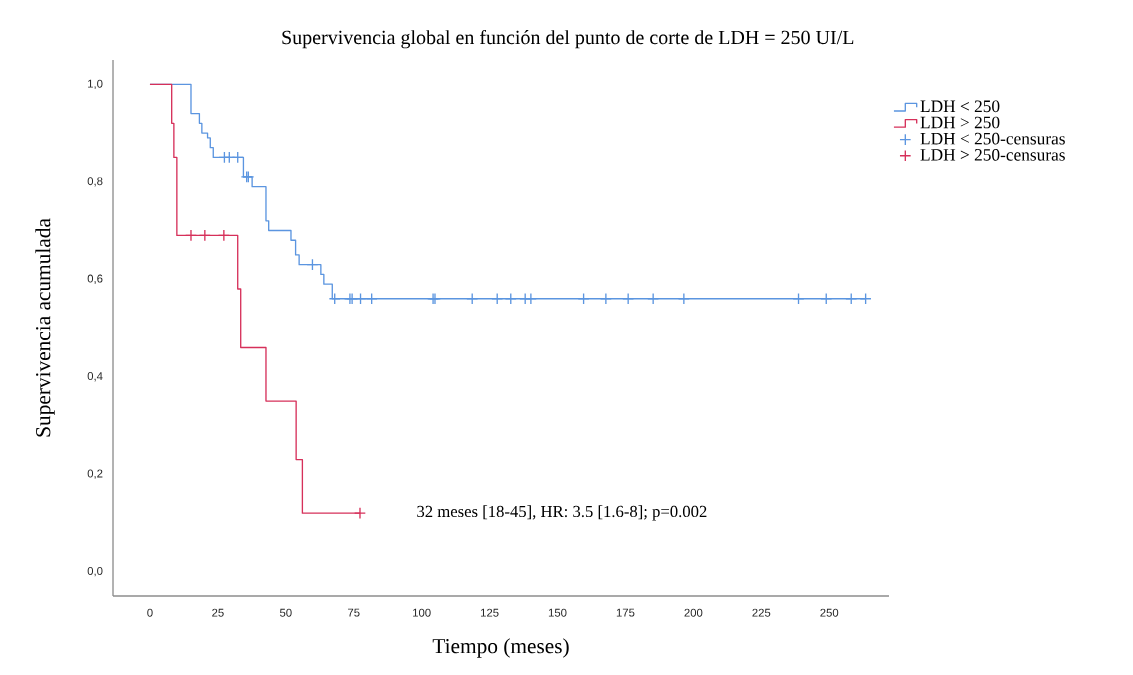 This screenshot has height=675, width=1133. What do you see at coordinates (960, 106) in the screenshot?
I see `legend-label: LDH < 250` at bounding box center [960, 106].